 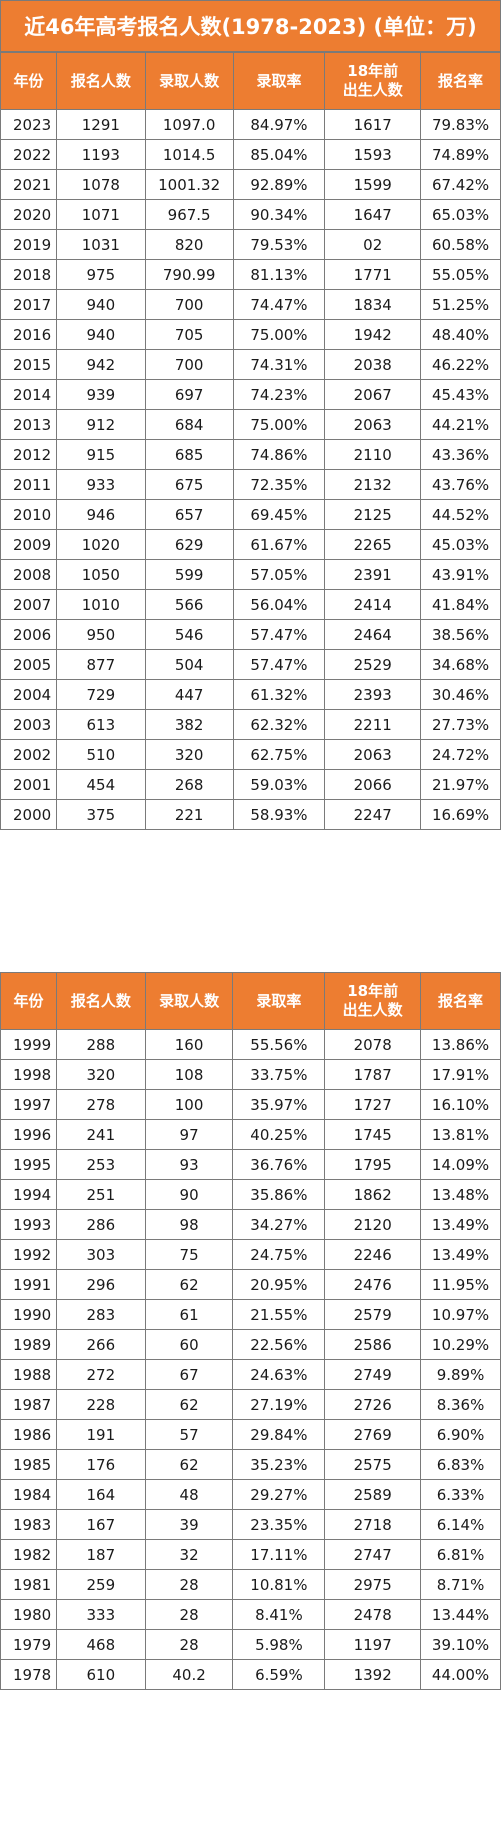 I want to click on cell-births-18-years-prior: 02, so click(x=373, y=244).